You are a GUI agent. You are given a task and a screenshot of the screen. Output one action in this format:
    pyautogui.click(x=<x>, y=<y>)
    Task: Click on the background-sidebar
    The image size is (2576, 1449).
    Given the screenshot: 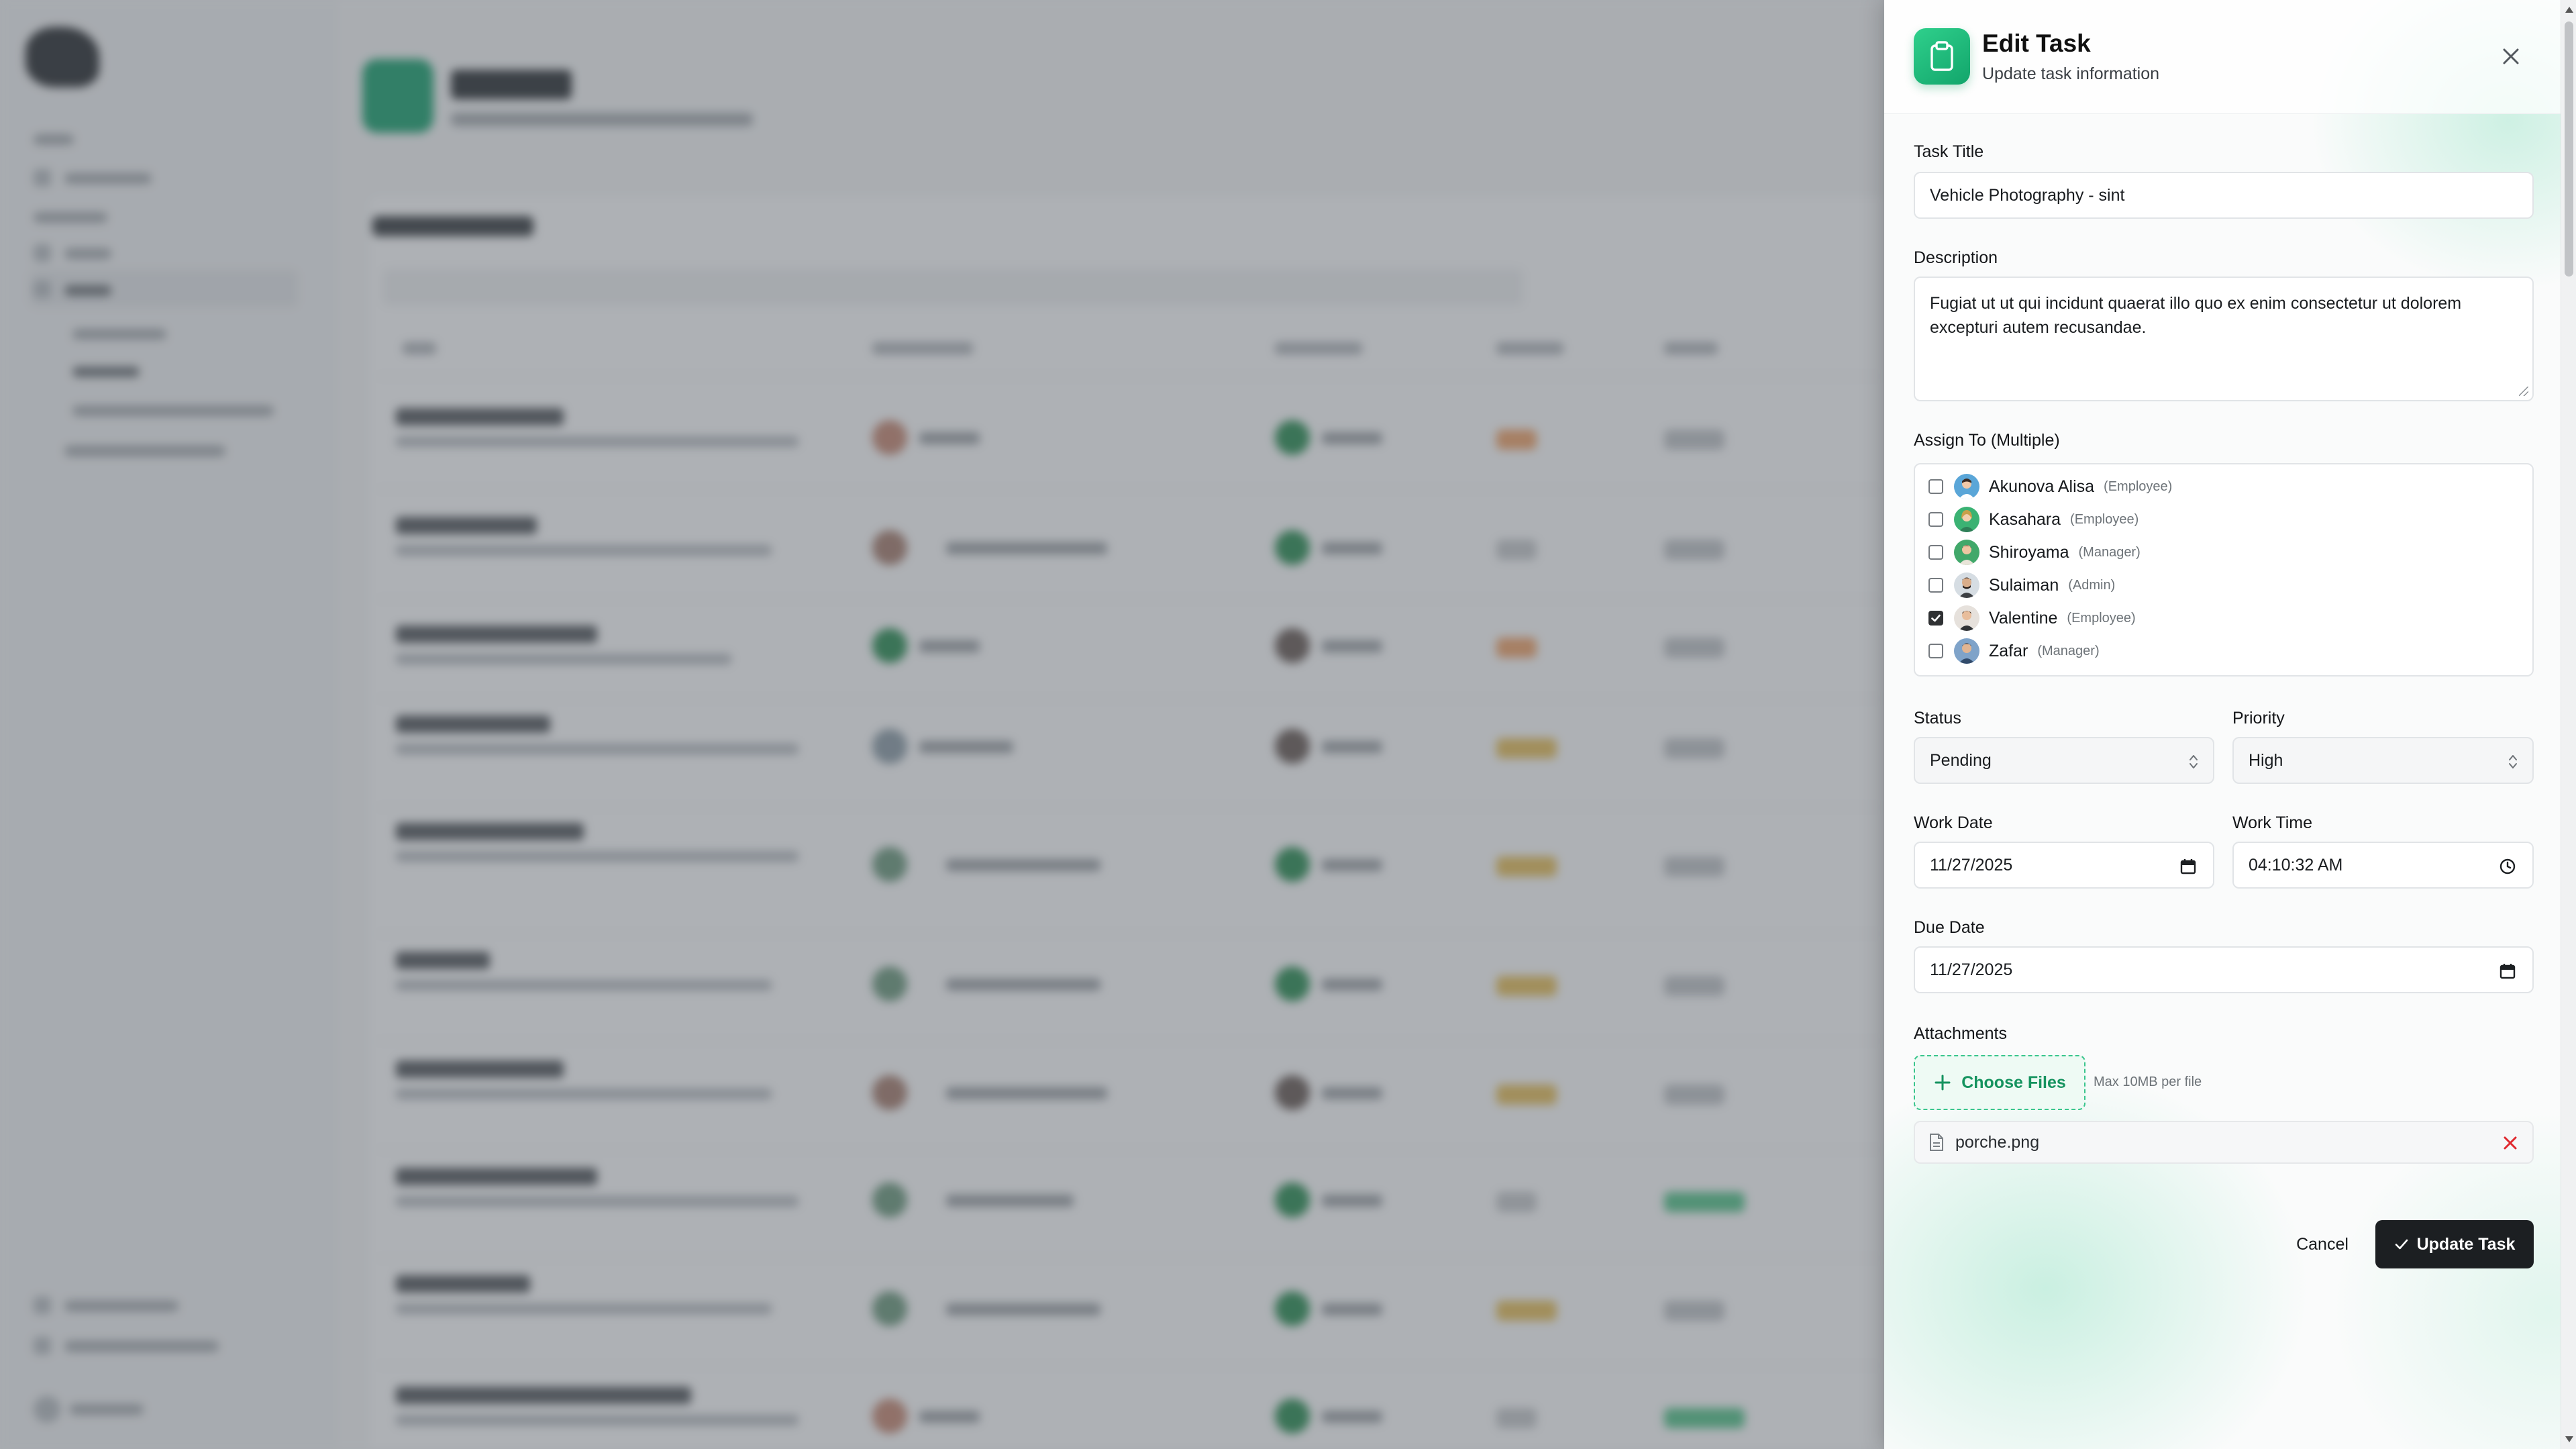 What is the action you would take?
    pyautogui.click(x=168, y=724)
    